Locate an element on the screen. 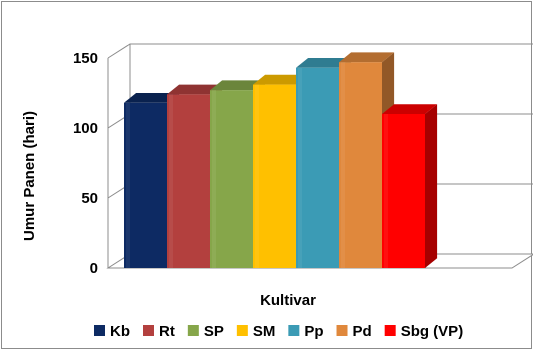 Image resolution: width=533 pixels, height=350 pixels. legend-label: Pp is located at coordinates (313, 331).